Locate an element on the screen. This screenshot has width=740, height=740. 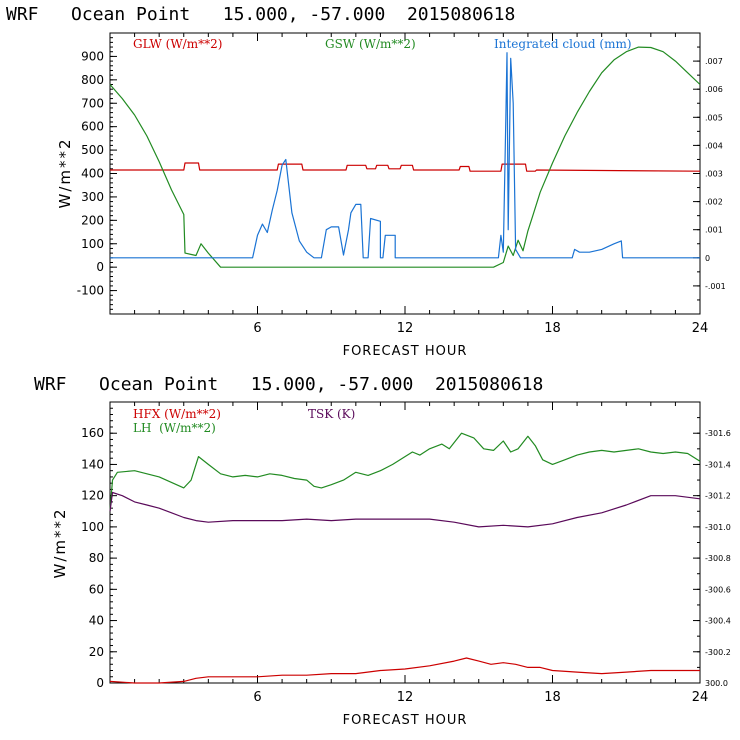
chart-bottom-x-tick-label: 6 is located at coordinates (257, 697).